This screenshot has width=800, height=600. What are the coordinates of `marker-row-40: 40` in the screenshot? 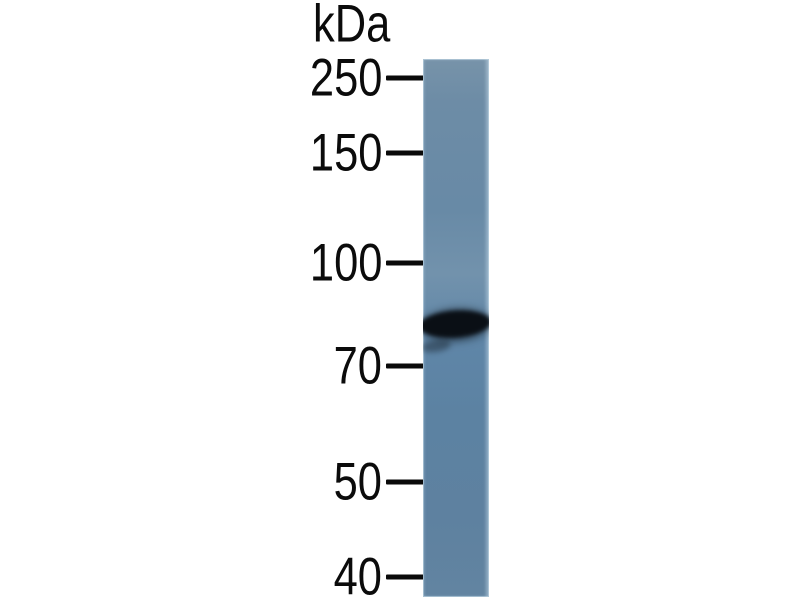 It's located at (213, 575).